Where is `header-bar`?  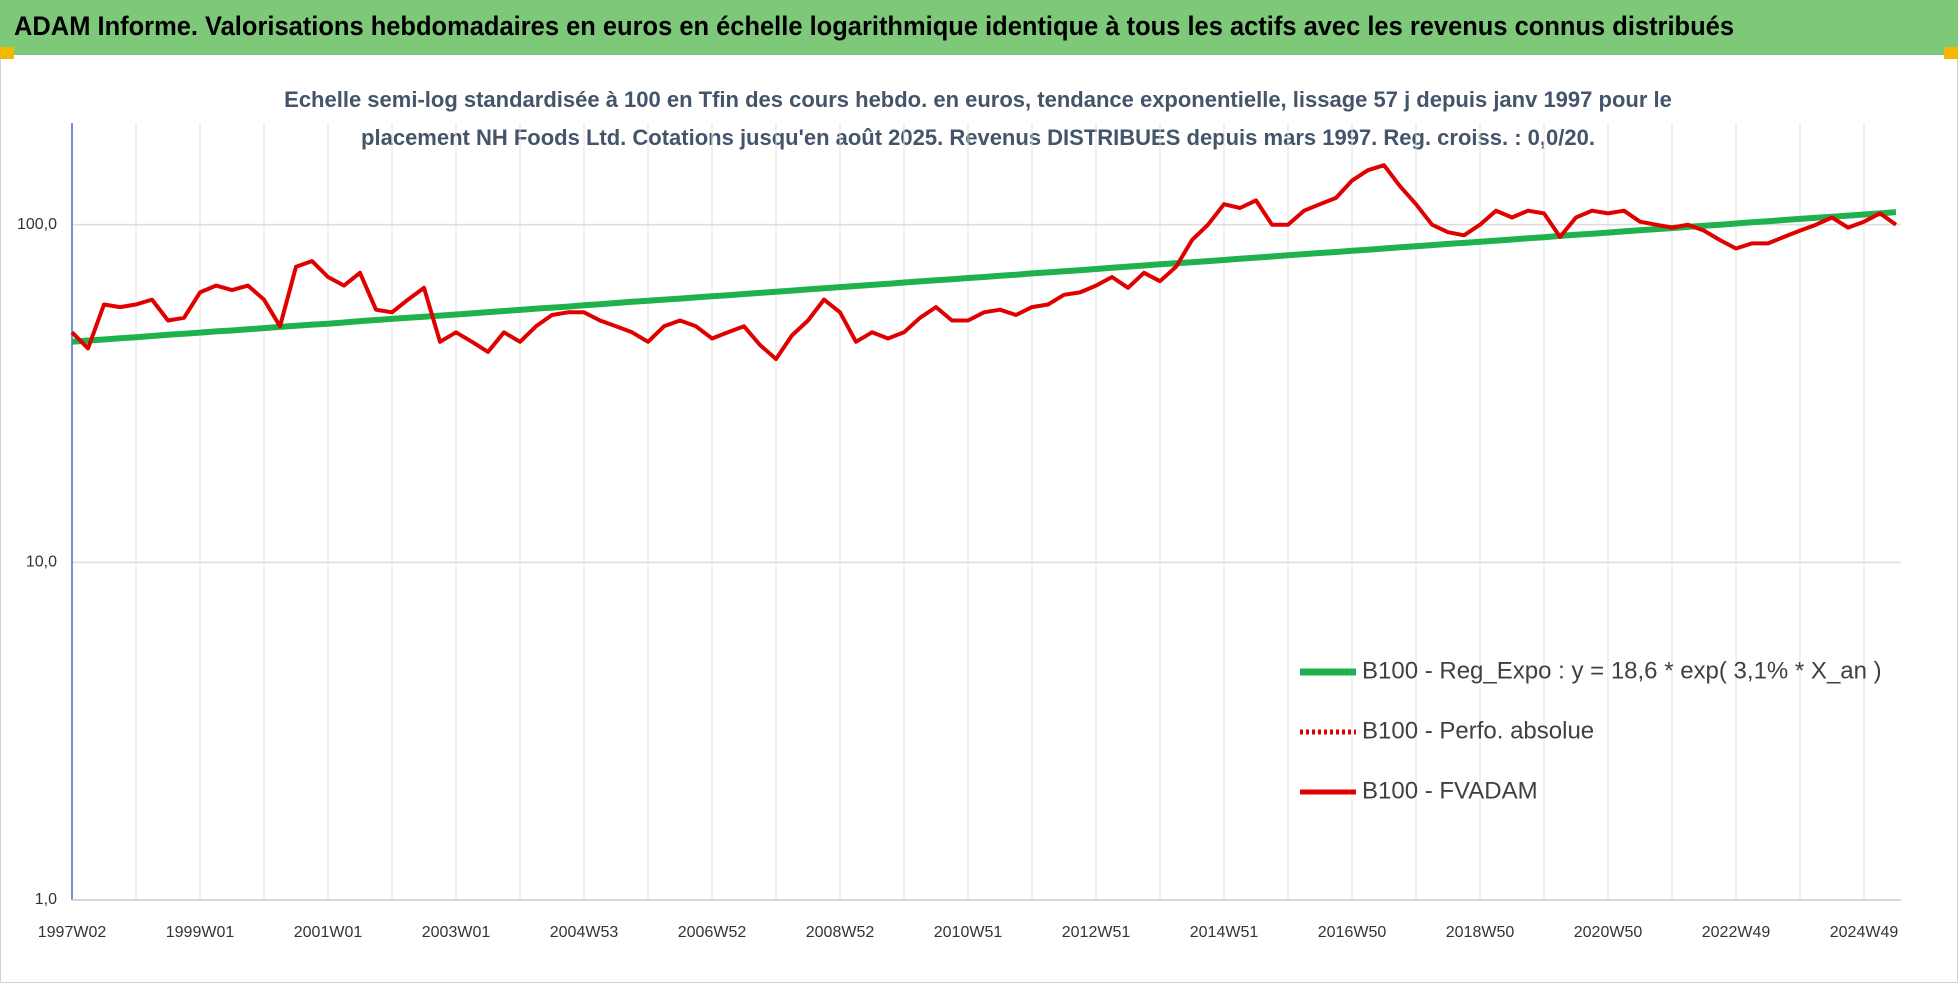
header-bar is located at coordinates (979, 27).